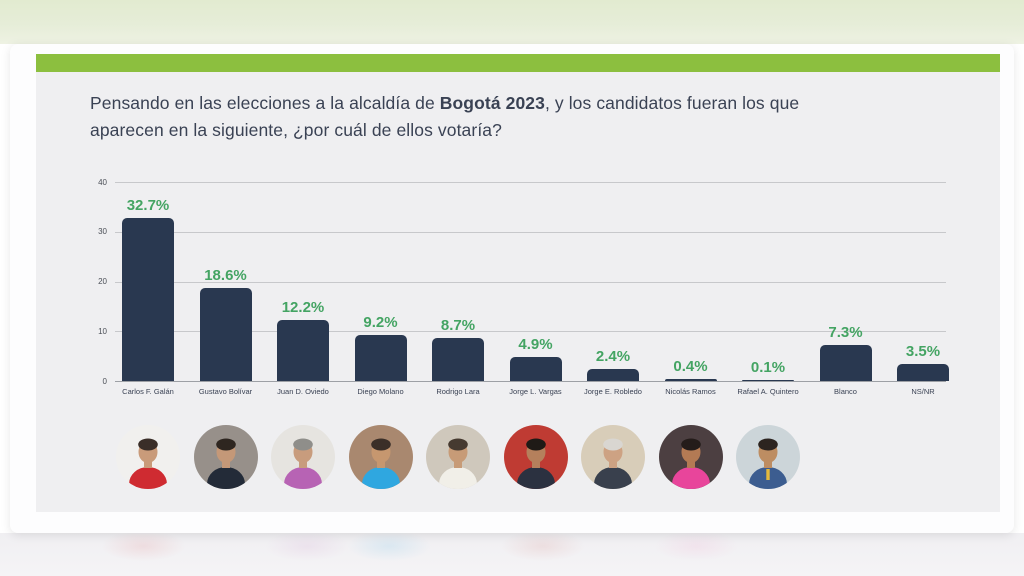  What do you see at coordinates (512, 22) in the screenshot?
I see `top-background-band` at bounding box center [512, 22].